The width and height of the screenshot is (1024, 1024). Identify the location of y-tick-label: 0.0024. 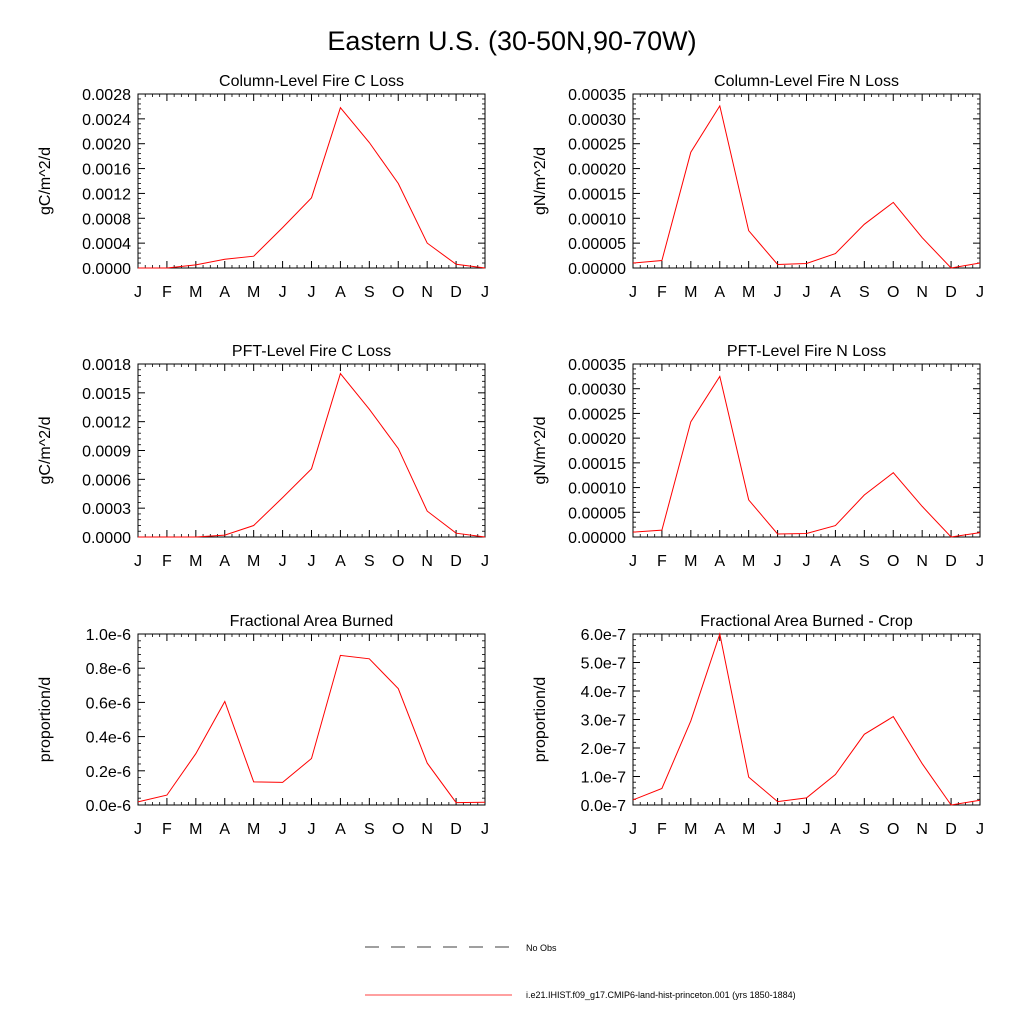
(106, 120).